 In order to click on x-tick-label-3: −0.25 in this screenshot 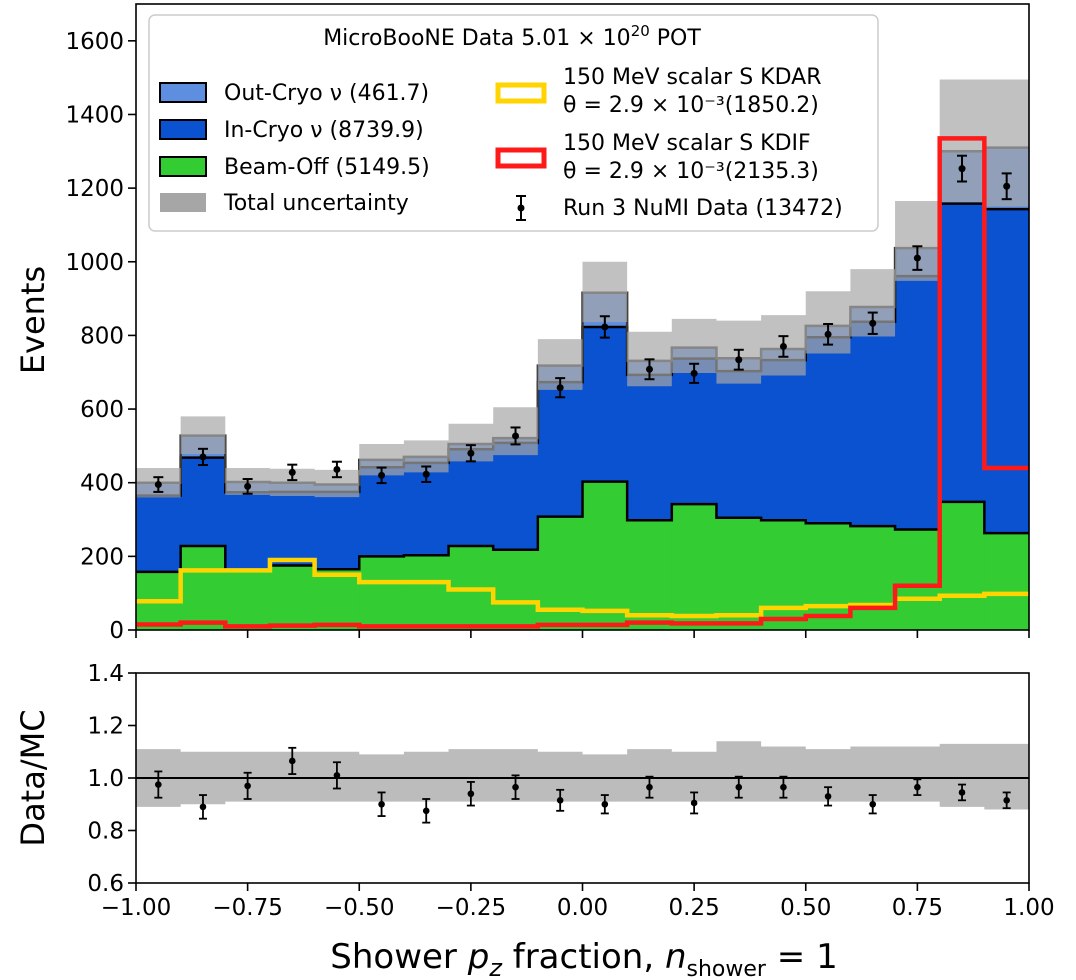, I will do `click(471, 908)`.